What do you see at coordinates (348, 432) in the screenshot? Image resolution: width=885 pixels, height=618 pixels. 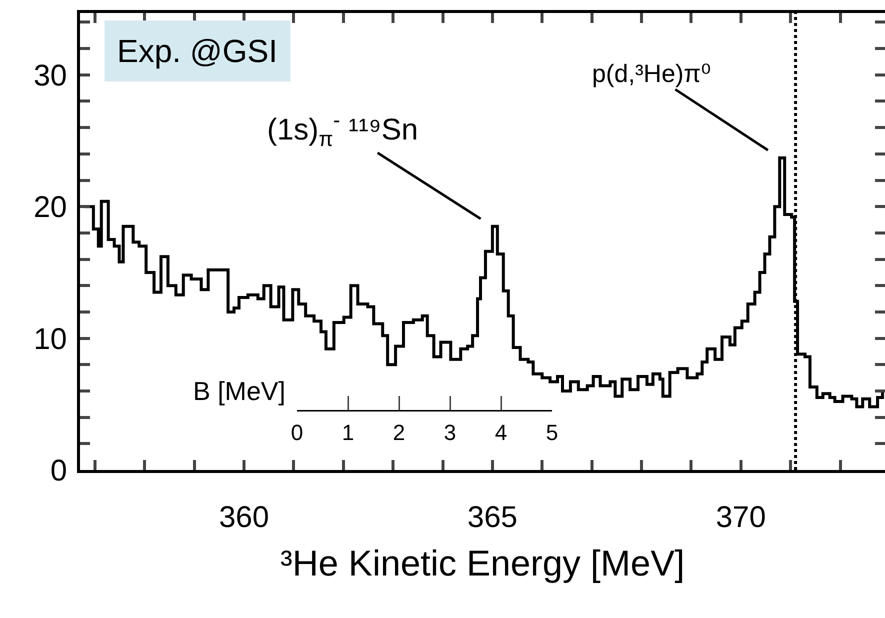 I see `x2-tick-label: 1` at bounding box center [348, 432].